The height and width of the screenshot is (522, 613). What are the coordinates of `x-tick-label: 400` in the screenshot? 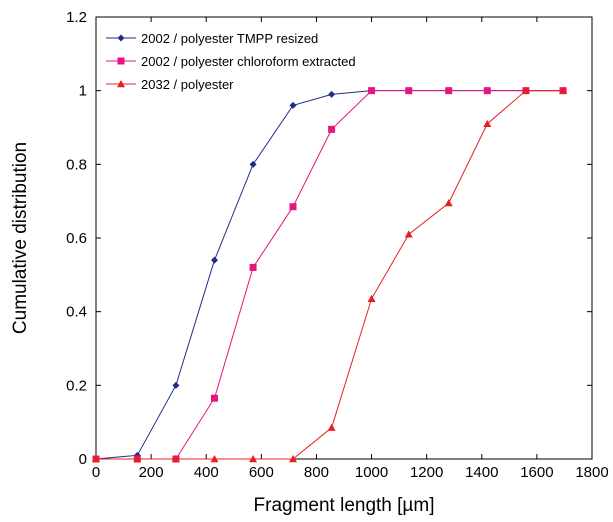 It's located at (206, 472).